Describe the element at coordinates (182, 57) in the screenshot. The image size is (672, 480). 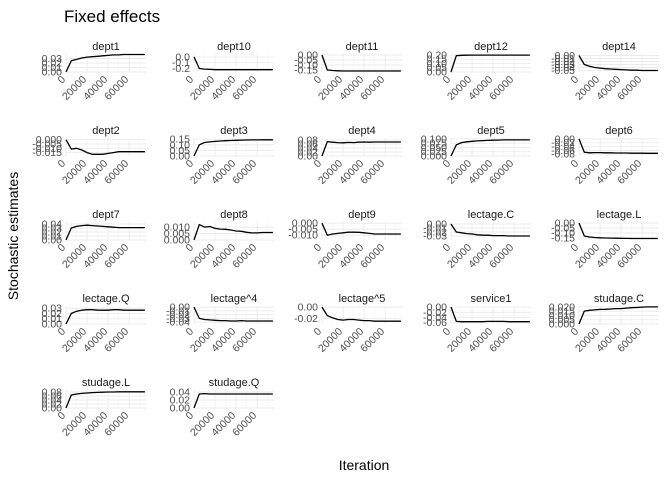
I see `y-tick-label: 0.0` at that location.